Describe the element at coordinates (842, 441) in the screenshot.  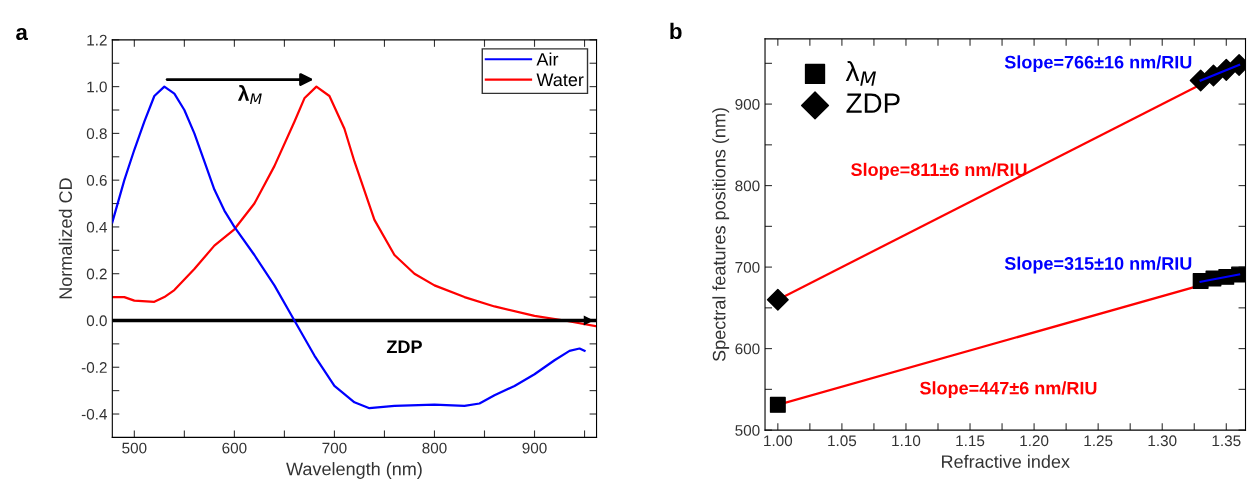
I see `x-tick-label: 1.05` at that location.